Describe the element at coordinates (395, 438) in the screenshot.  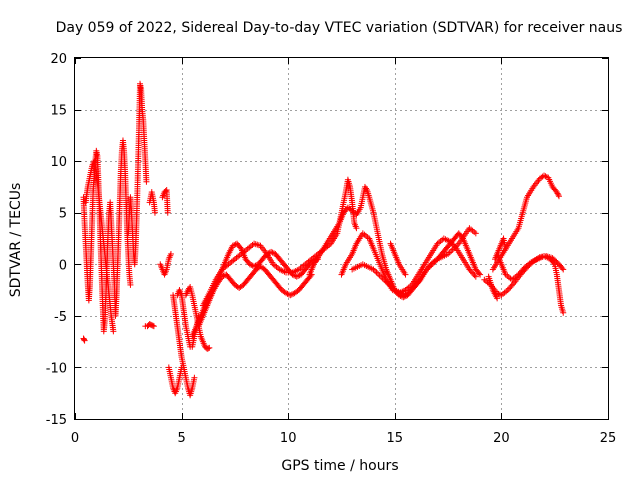
I see `x-tick-label: 15` at that location.